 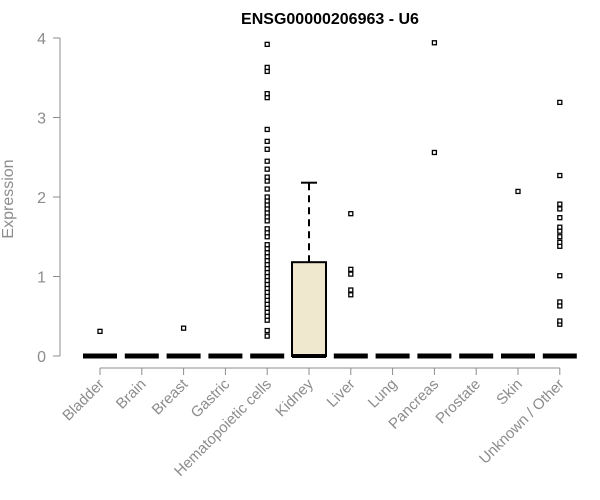 What do you see at coordinates (41, 198) in the screenshot?
I see `y-tick-label: 2` at bounding box center [41, 198].